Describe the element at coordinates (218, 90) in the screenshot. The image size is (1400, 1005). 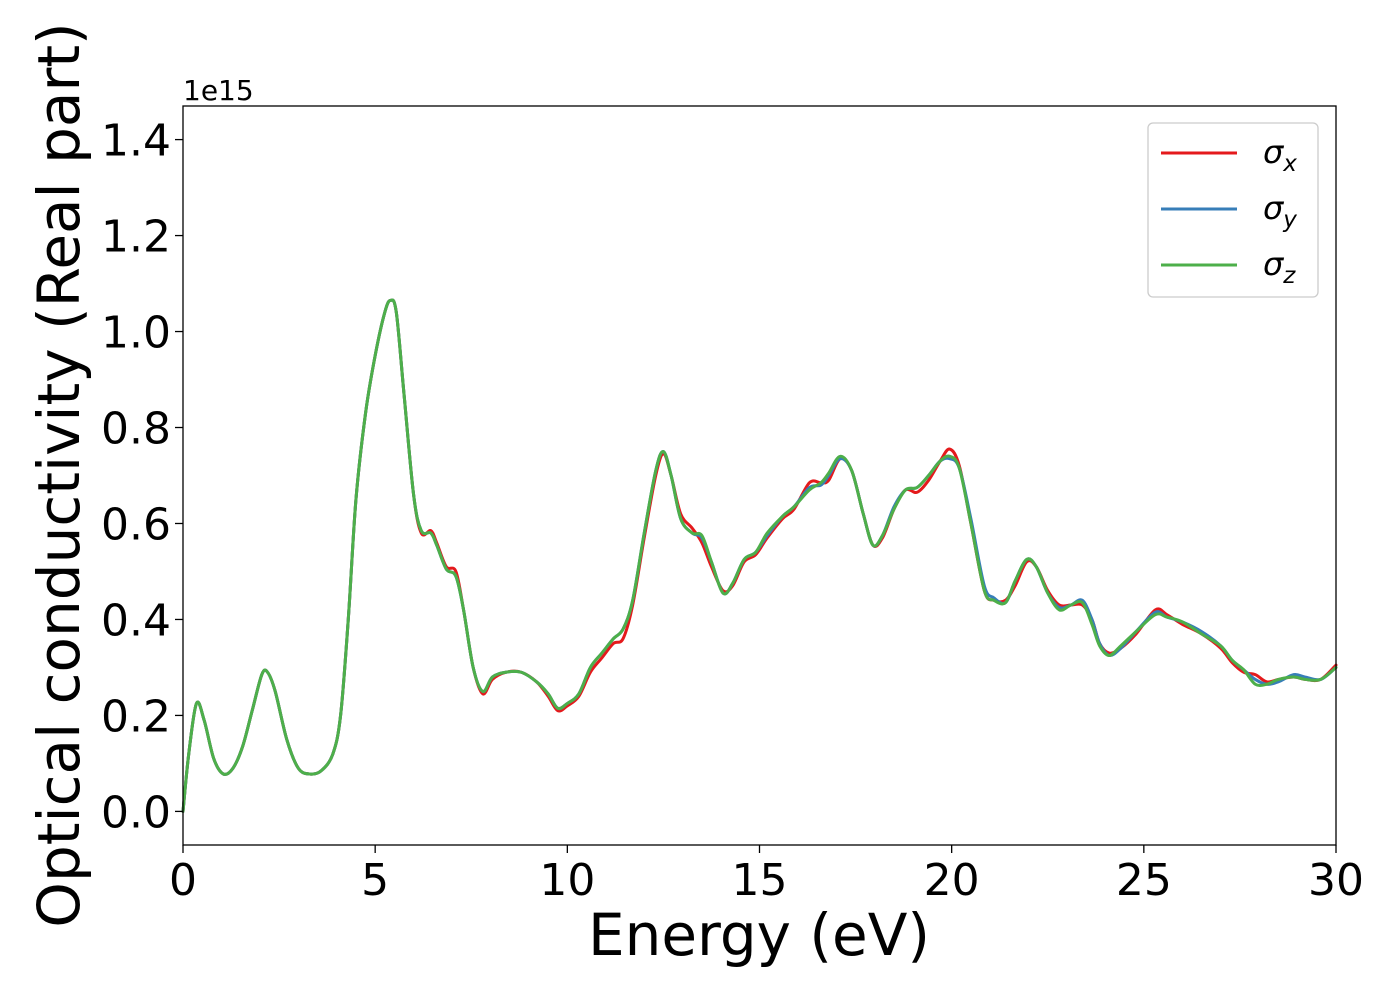
I see `y-offset-label: 1e15` at that location.